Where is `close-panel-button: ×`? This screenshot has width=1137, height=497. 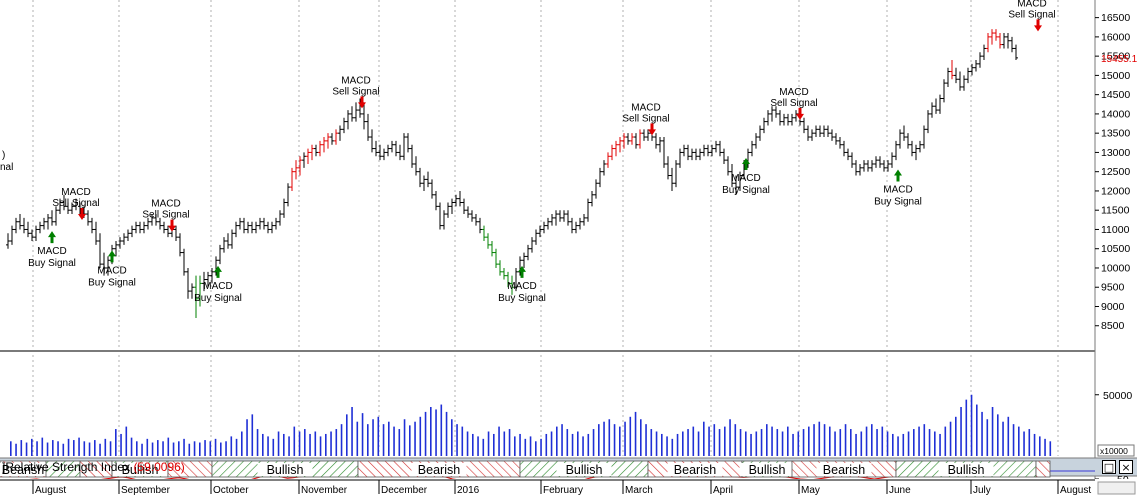
close-panel-button: × is located at coordinates (1126, 467).